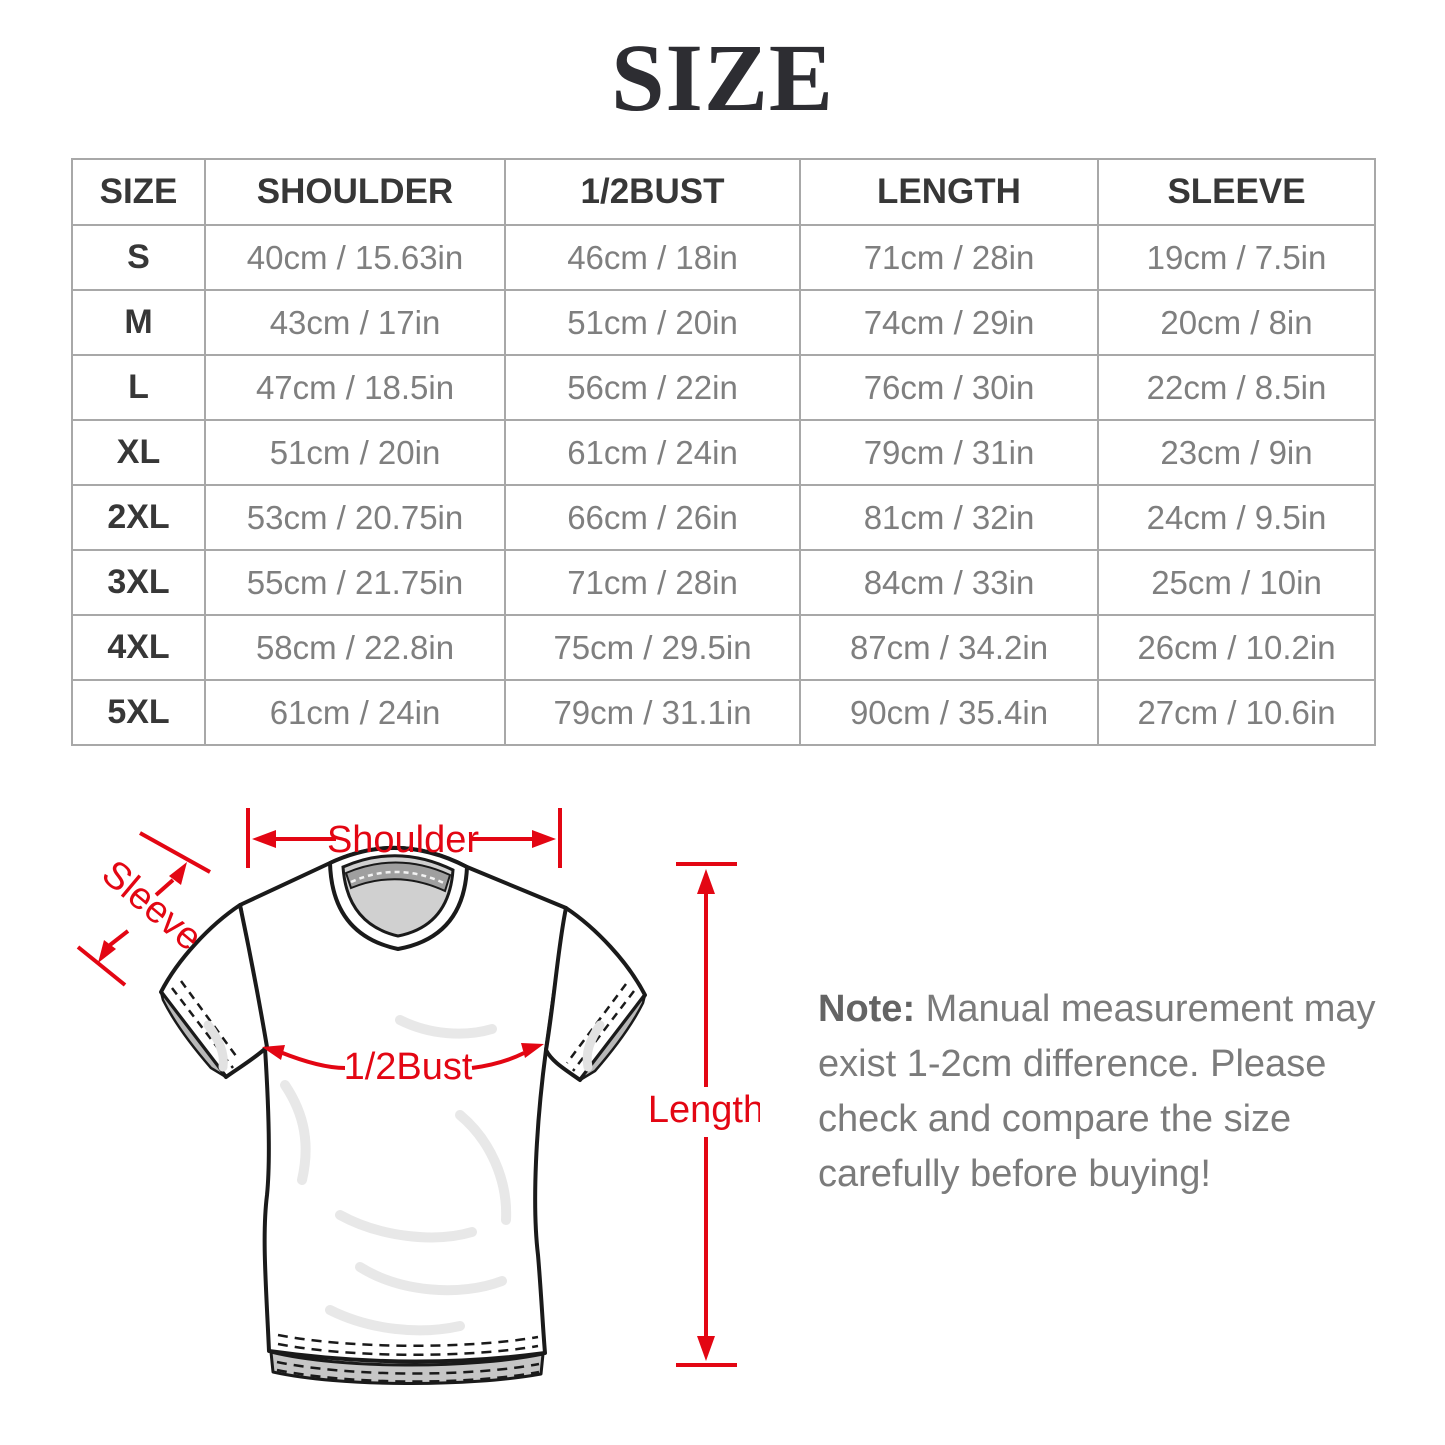 Image resolution: width=1445 pixels, height=1445 pixels. I want to click on tshirt-illustration, so click(403, 1115).